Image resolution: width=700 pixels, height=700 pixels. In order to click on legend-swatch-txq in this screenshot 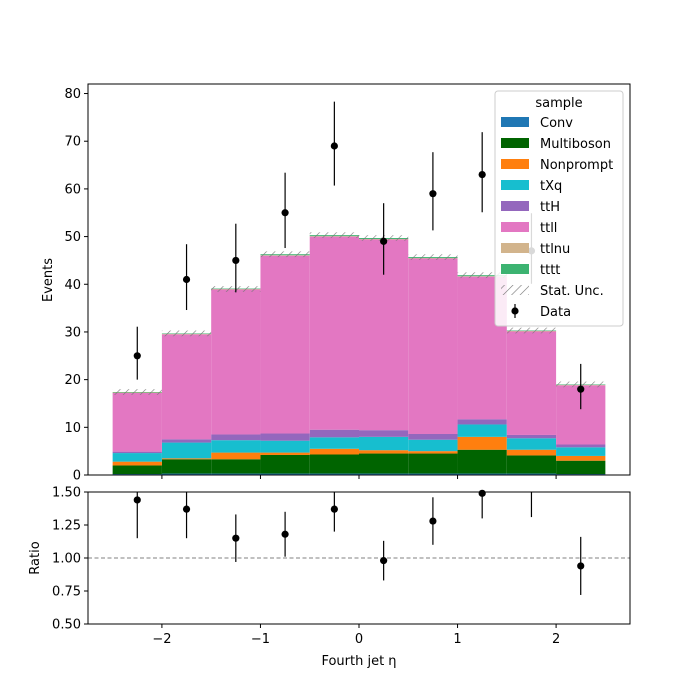, I will do `click(515, 185)`.